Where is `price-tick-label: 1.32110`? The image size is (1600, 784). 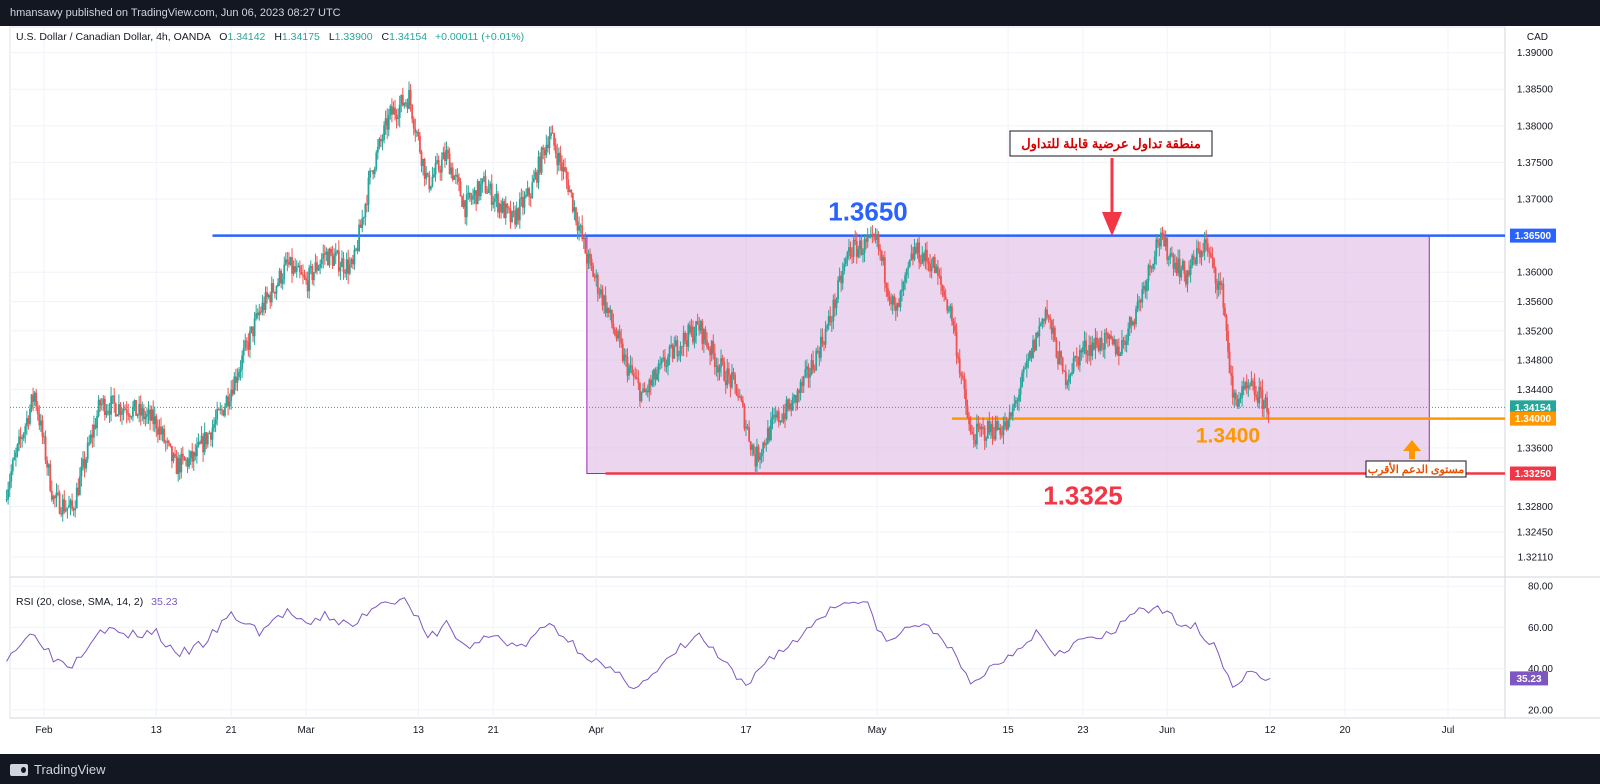
price-tick-label: 1.32110 is located at coordinates (1536, 557).